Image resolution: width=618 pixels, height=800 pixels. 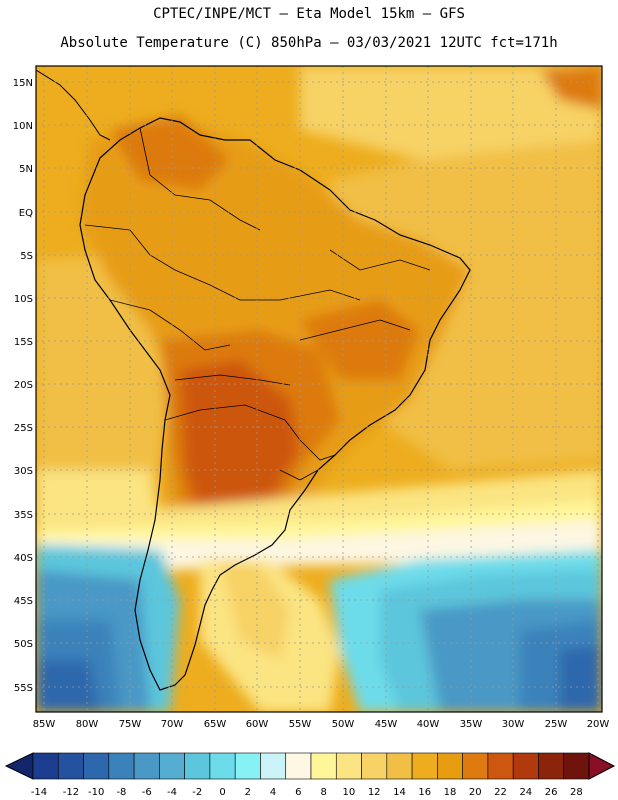 I want to click on lon-label: 75W, so click(x=130, y=724).